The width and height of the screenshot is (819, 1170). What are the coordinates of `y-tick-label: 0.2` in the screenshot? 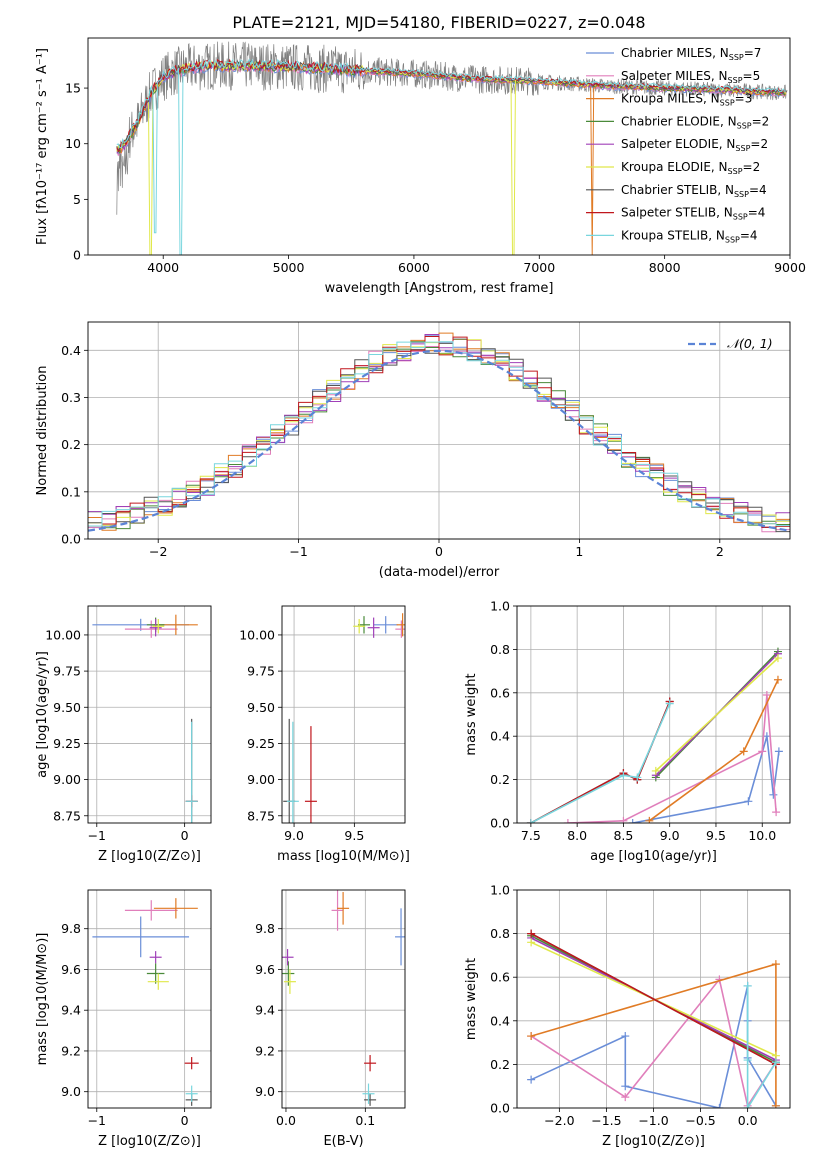 It's located at (71, 444).